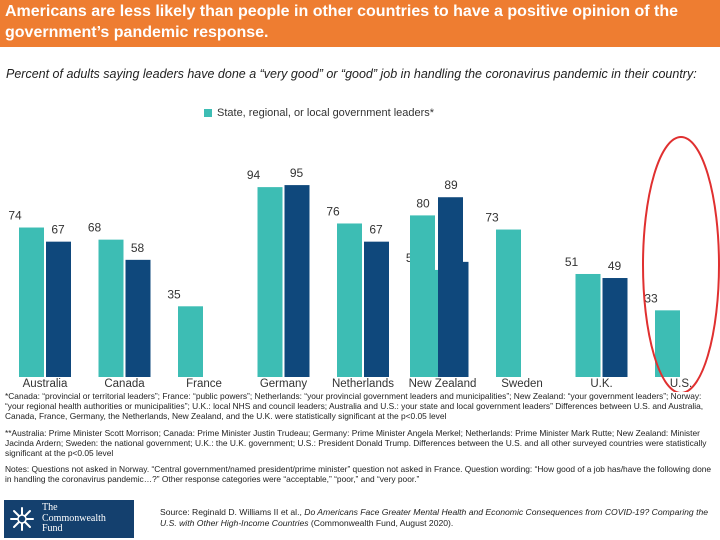 This screenshot has height=540, width=720. Describe the element at coordinates (124, 384) in the screenshot. I see `category-label-1: Canada` at that location.